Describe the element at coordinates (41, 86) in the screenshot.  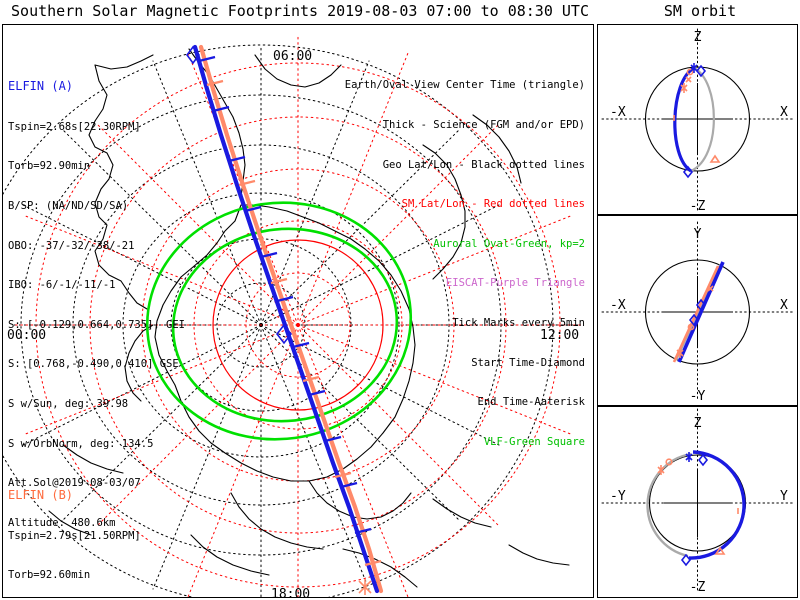
I see `elfin-a-name: ELFIN (A)` at that location.